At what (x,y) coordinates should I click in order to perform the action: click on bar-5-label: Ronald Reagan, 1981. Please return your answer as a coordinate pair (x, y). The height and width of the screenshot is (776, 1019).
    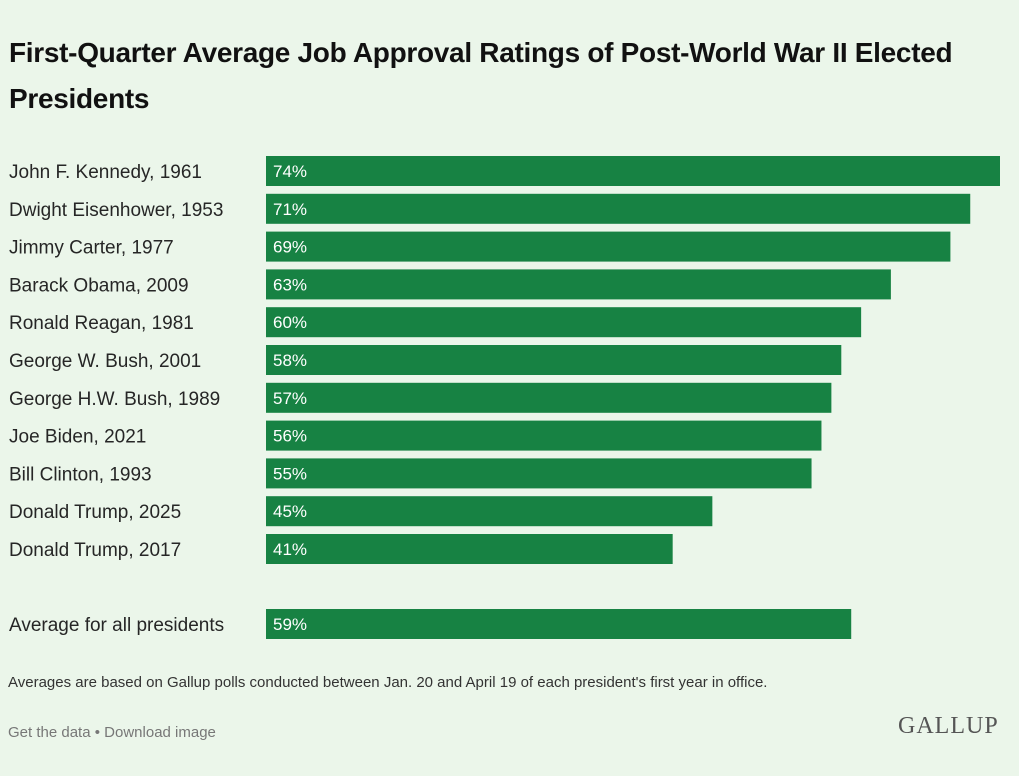
    Looking at the image, I should click on (101, 323).